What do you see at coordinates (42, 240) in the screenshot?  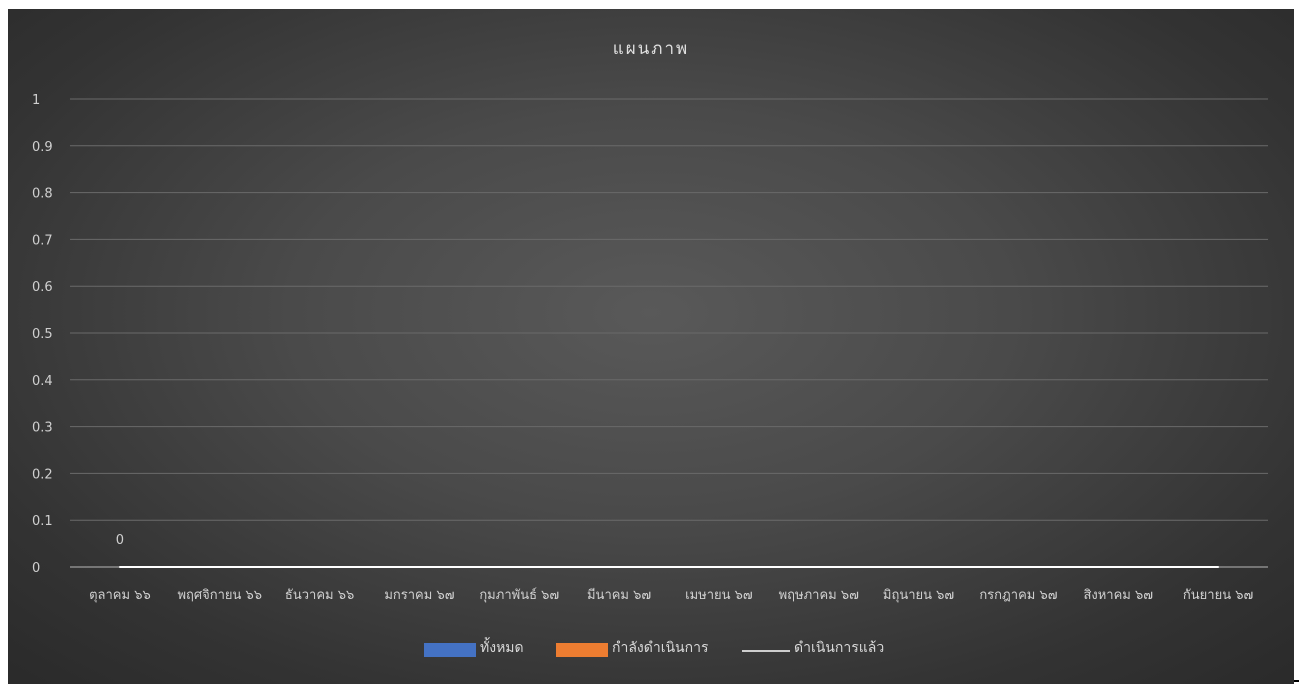 I see `y-tick-label: 0.7` at bounding box center [42, 240].